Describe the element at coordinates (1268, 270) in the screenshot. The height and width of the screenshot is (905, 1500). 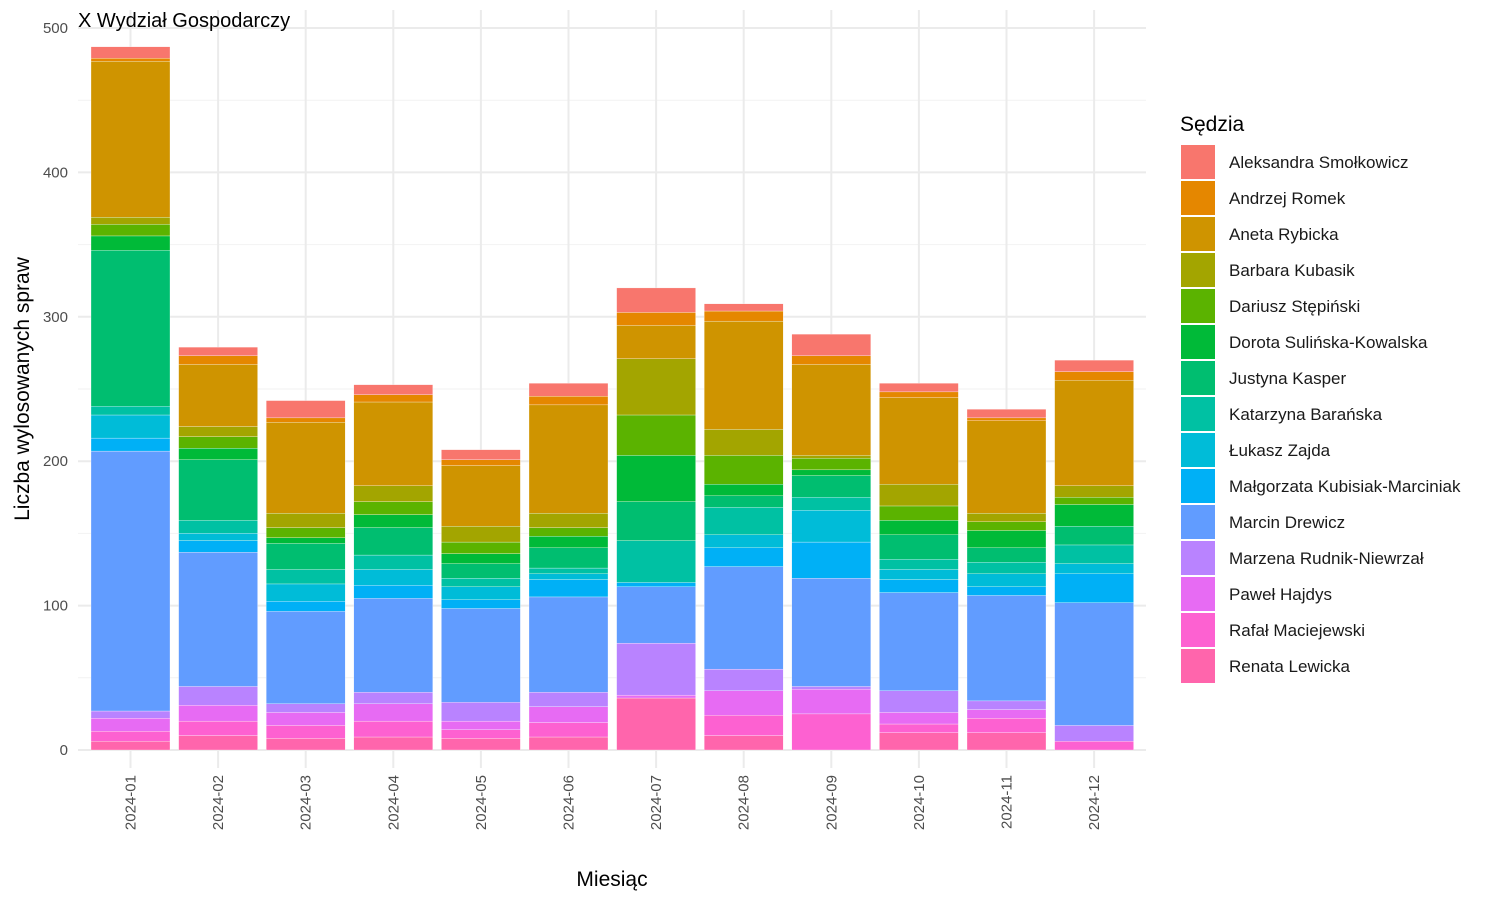
I see `legend-item: Barbara Kubasik` at that location.